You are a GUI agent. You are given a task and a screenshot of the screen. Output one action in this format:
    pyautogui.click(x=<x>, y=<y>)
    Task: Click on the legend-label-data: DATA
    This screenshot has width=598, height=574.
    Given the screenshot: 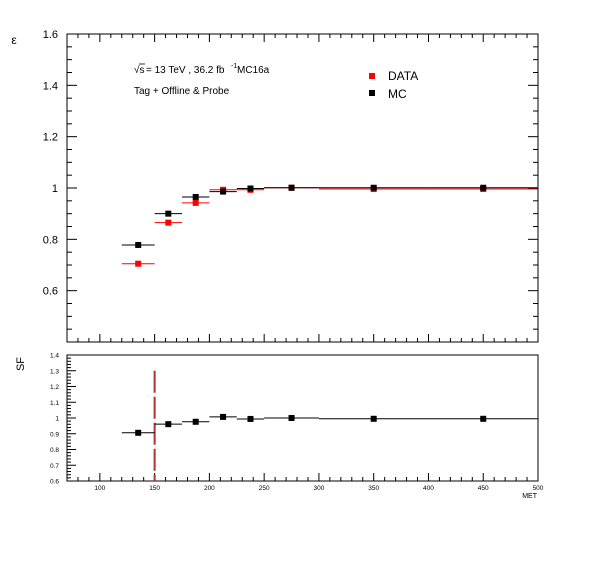 What is the action you would take?
    pyautogui.click(x=403, y=76)
    